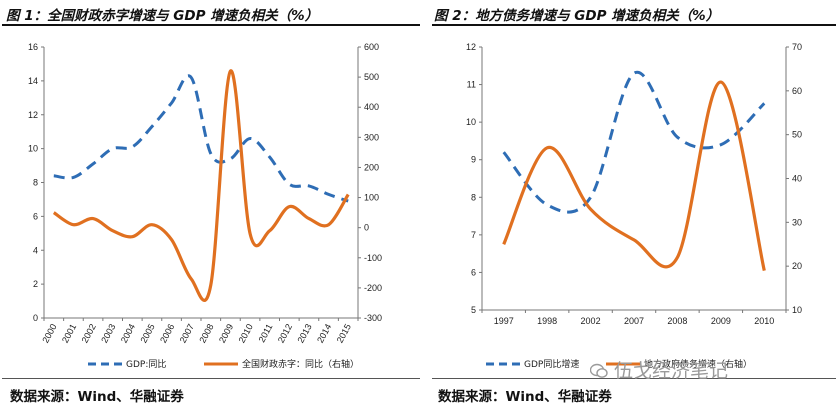 This screenshot has width=840, height=420. I want to click on source-rule-right, so click(634, 378).